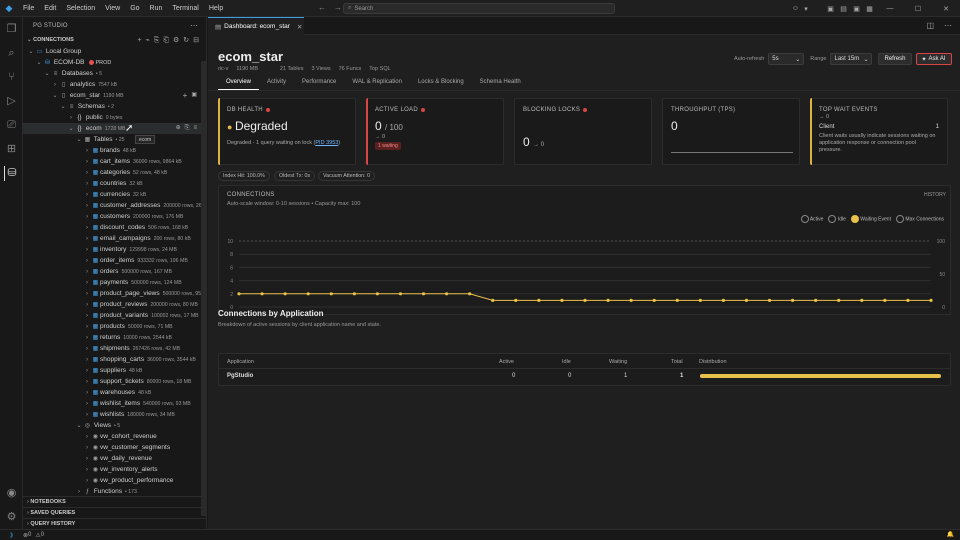 This screenshot has height=540, width=960. Describe the element at coordinates (843, 9) in the screenshot. I see `toggle-panel-icon: ▤` at that location.